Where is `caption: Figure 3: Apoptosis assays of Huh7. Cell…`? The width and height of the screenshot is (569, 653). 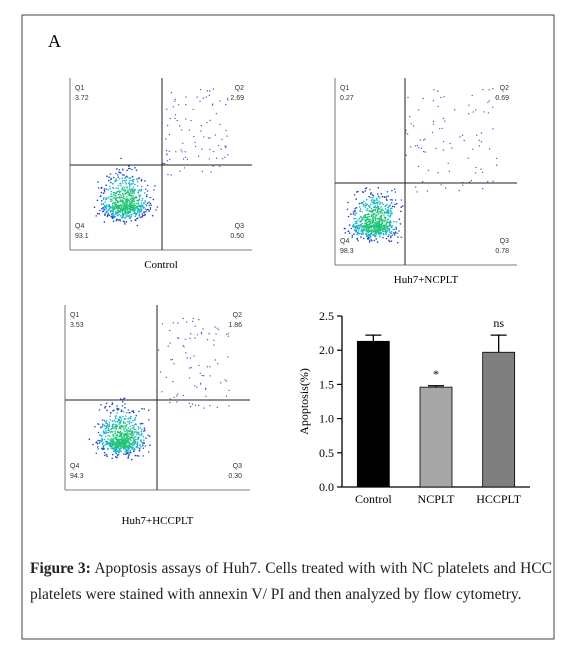
caption: Figure 3: Apoptosis assays of Huh7. Cell… is located at coordinates (291, 582).